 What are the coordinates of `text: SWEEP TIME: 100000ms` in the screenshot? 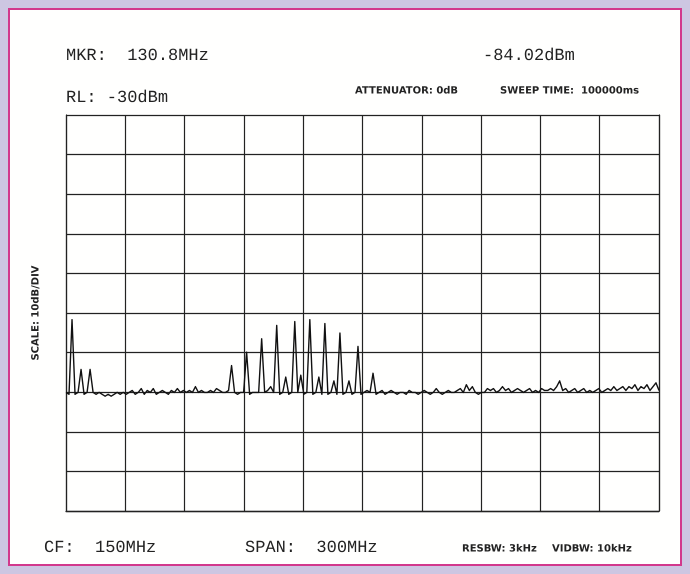 It's located at (570, 91).